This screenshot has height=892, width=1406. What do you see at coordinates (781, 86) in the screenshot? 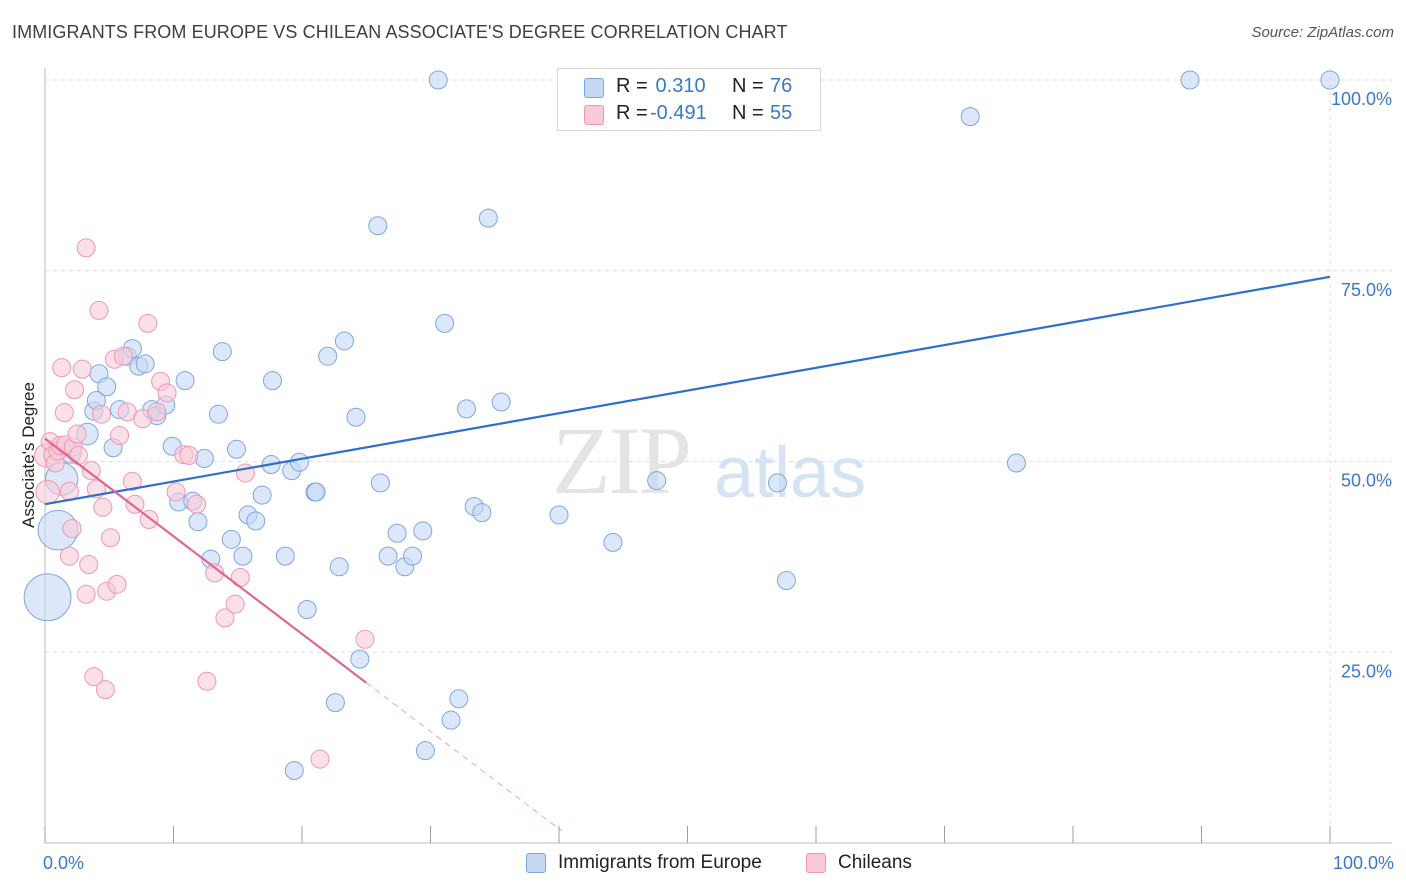
I see `legend-n-value: 76` at bounding box center [781, 86].